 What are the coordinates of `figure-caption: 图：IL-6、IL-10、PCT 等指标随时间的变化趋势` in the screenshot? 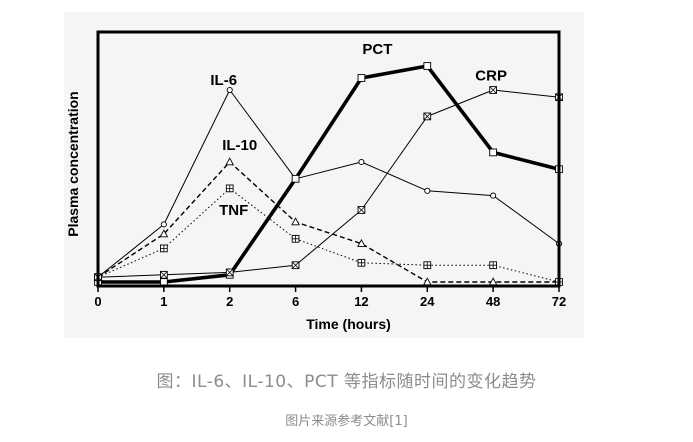 It's located at (346, 382).